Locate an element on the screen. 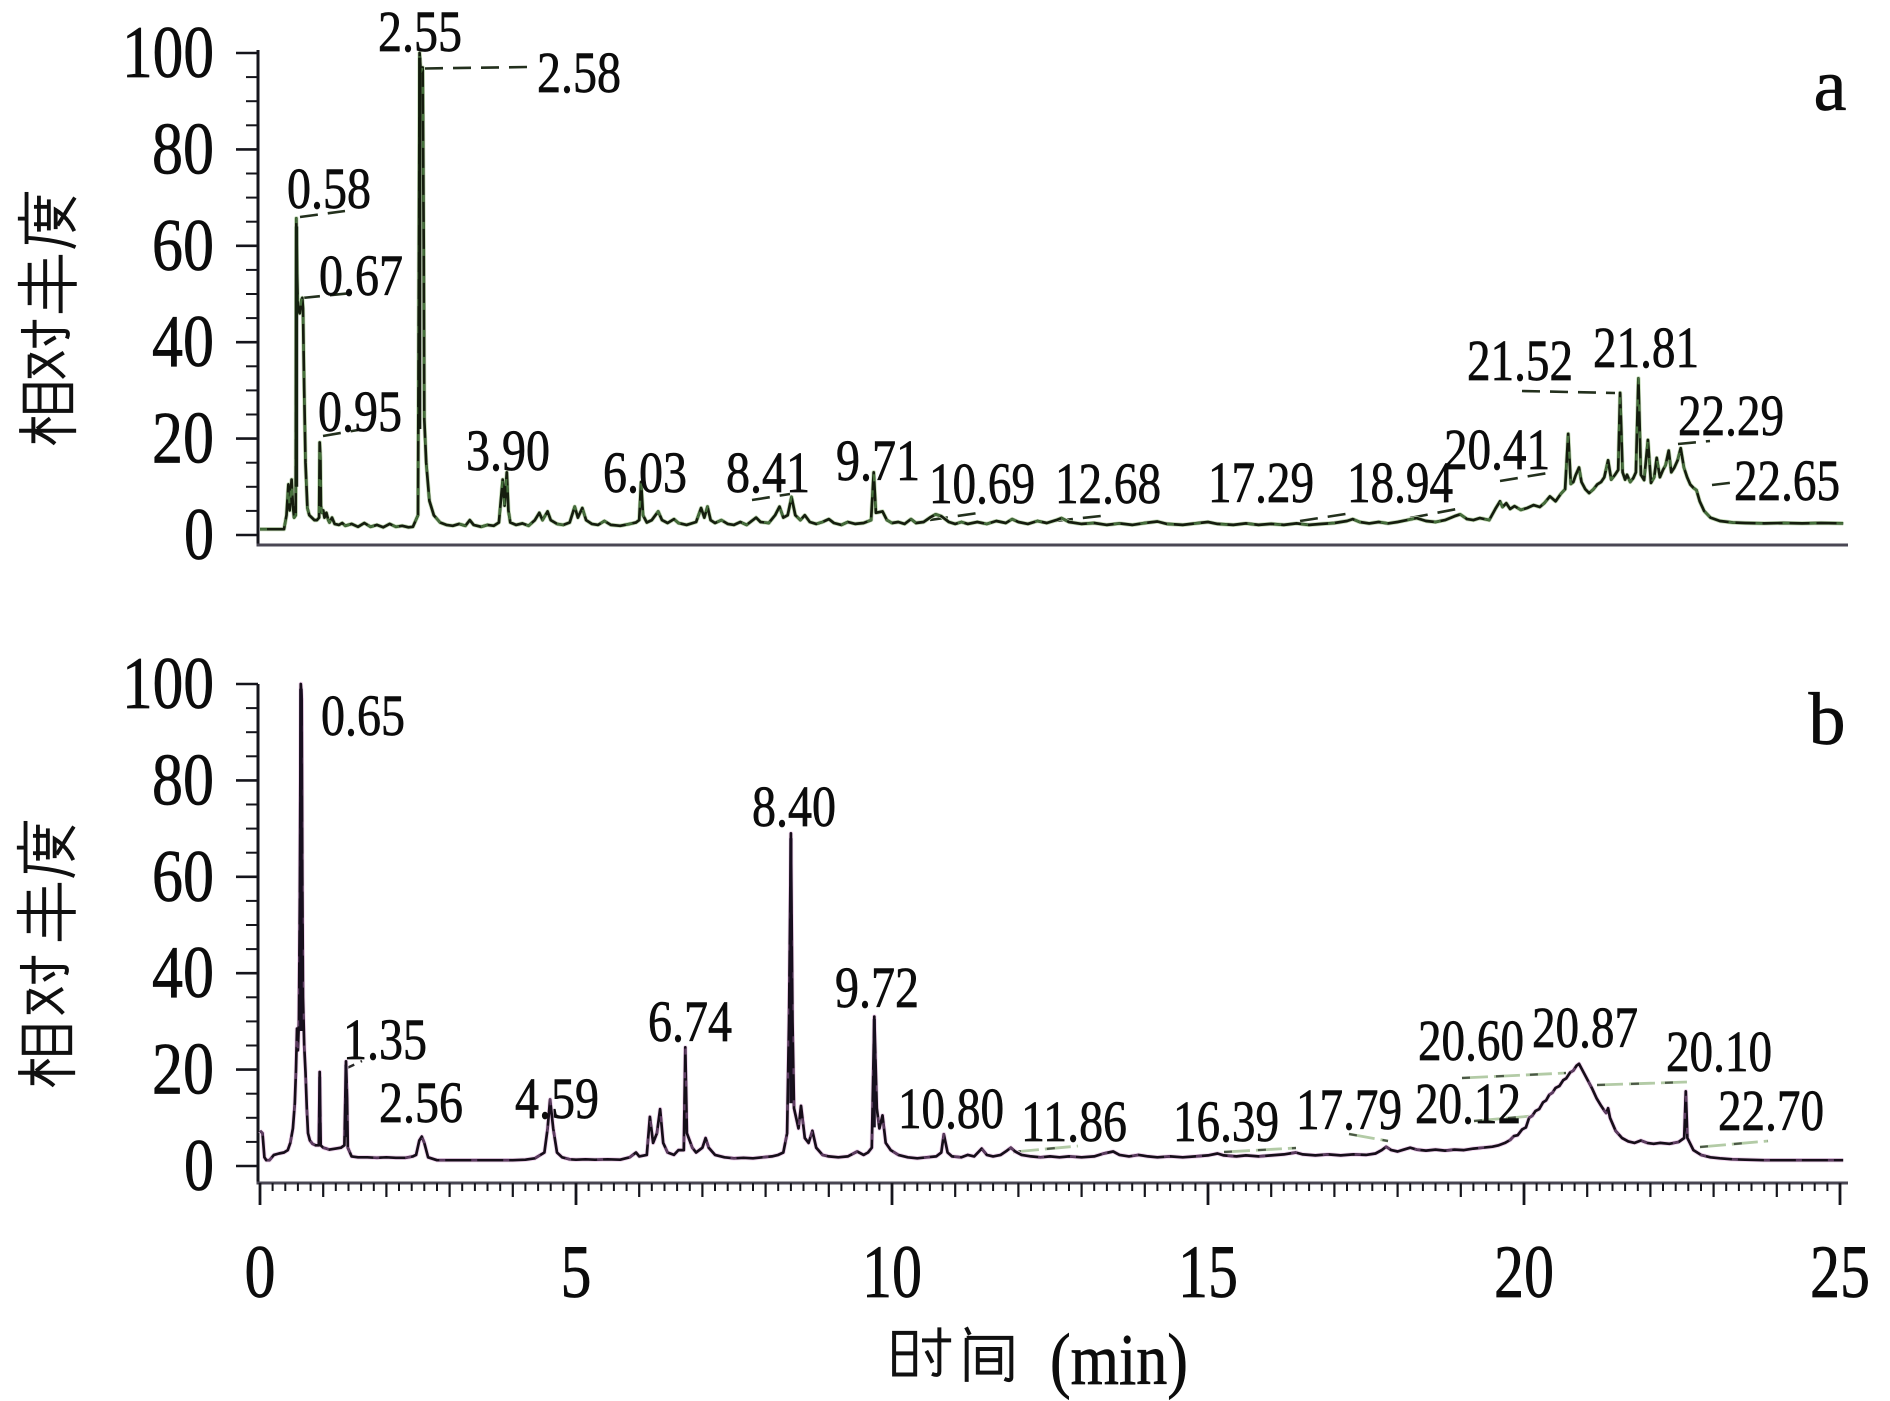 The height and width of the screenshot is (1401, 1890). svg-text: 22.70 is located at coordinates (1771, 1110).